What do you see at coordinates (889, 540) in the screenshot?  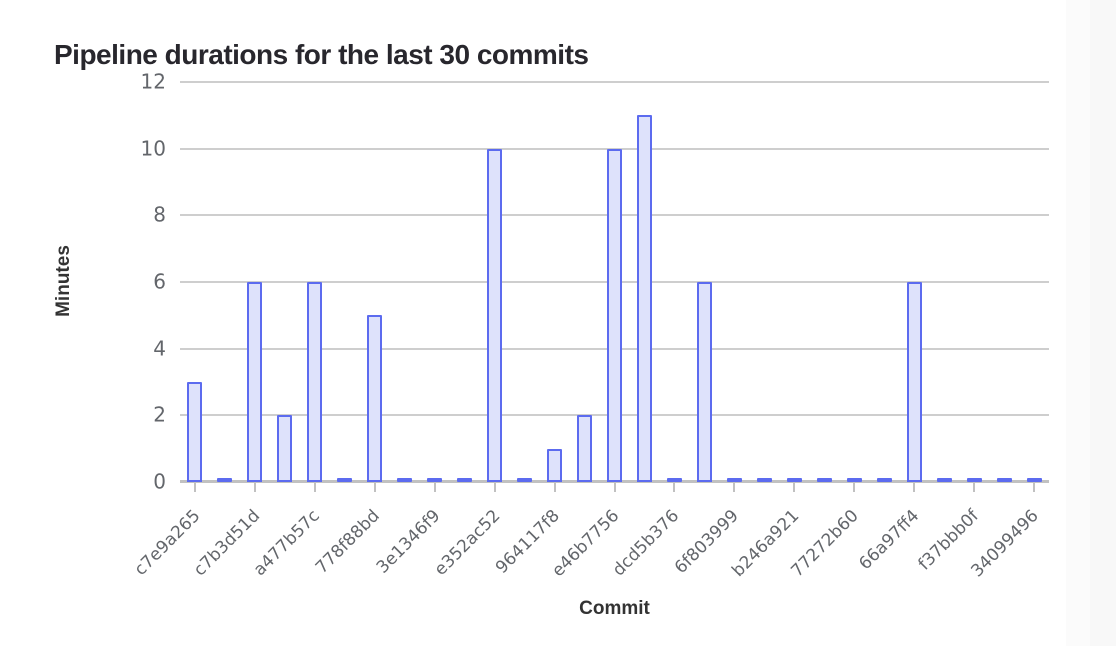 I see `x-axis-tick-label: 66a97ff4` at bounding box center [889, 540].